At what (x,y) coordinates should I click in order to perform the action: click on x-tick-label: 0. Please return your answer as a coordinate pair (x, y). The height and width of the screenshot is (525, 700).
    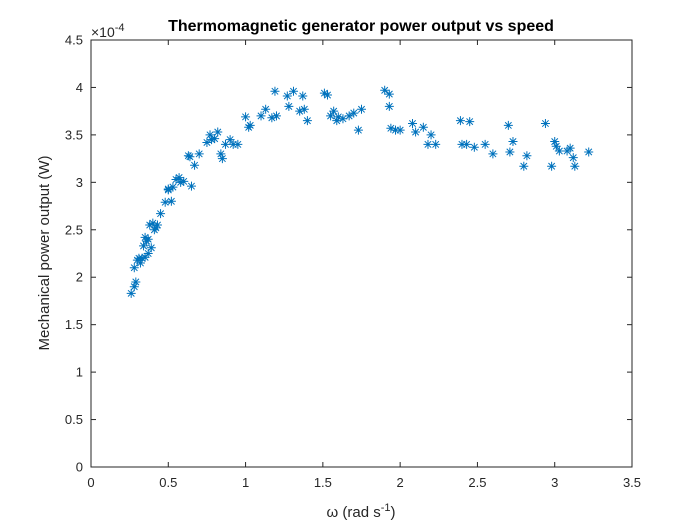
    Looking at the image, I should click on (90, 482).